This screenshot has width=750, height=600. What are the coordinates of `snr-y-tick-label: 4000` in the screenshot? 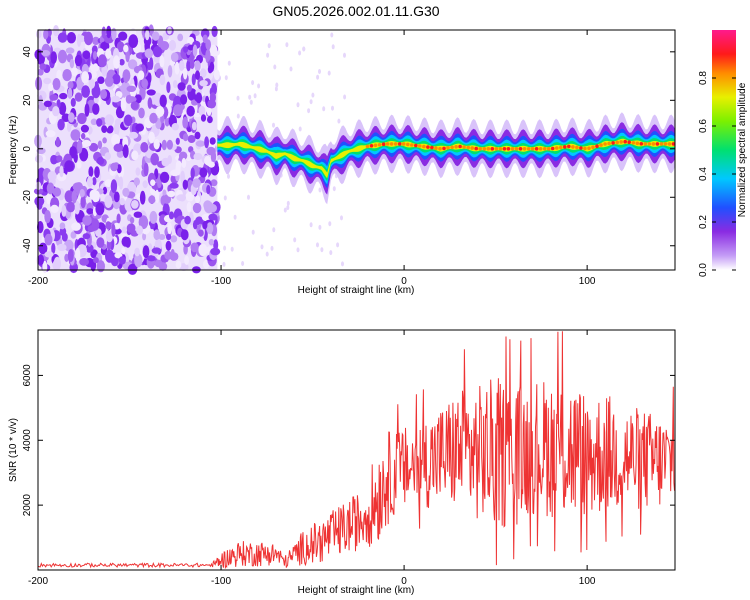 It's located at (27, 440).